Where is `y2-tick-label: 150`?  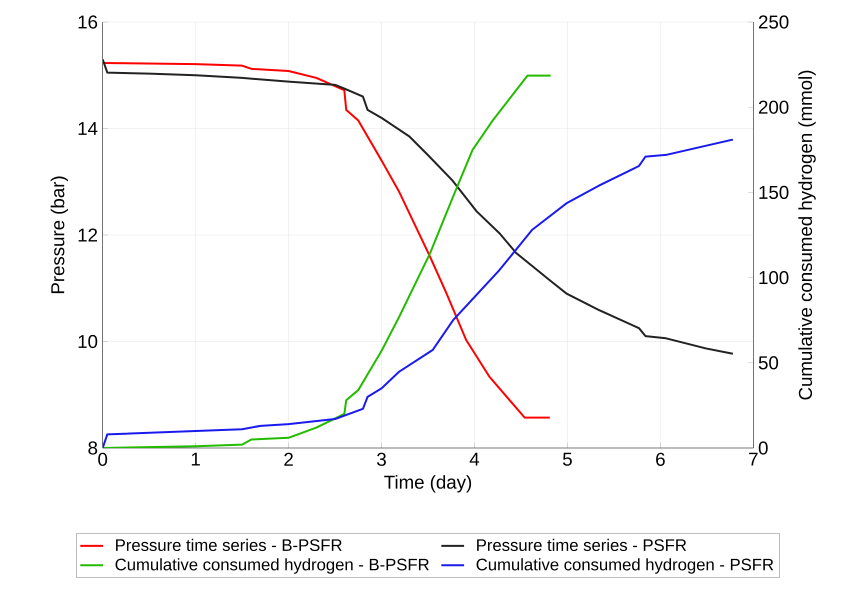 y2-tick-label: 150 is located at coordinates (773, 193).